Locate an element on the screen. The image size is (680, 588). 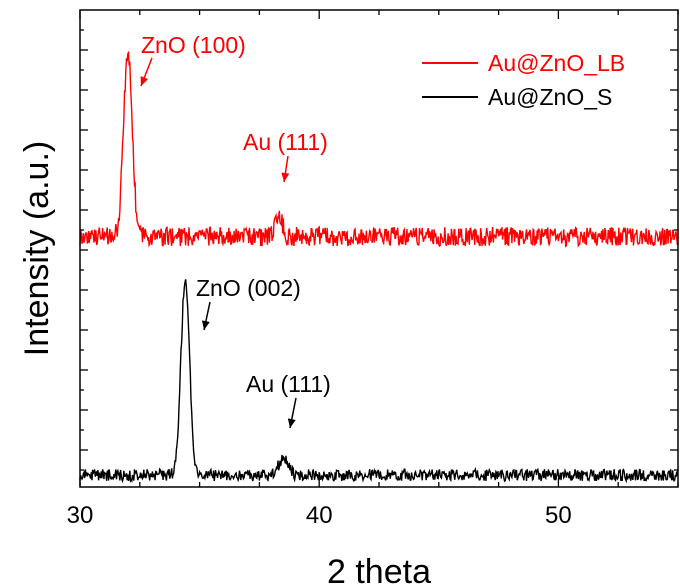
y-axis-title: Intensity (a.u.) is located at coordinates (37, 248).